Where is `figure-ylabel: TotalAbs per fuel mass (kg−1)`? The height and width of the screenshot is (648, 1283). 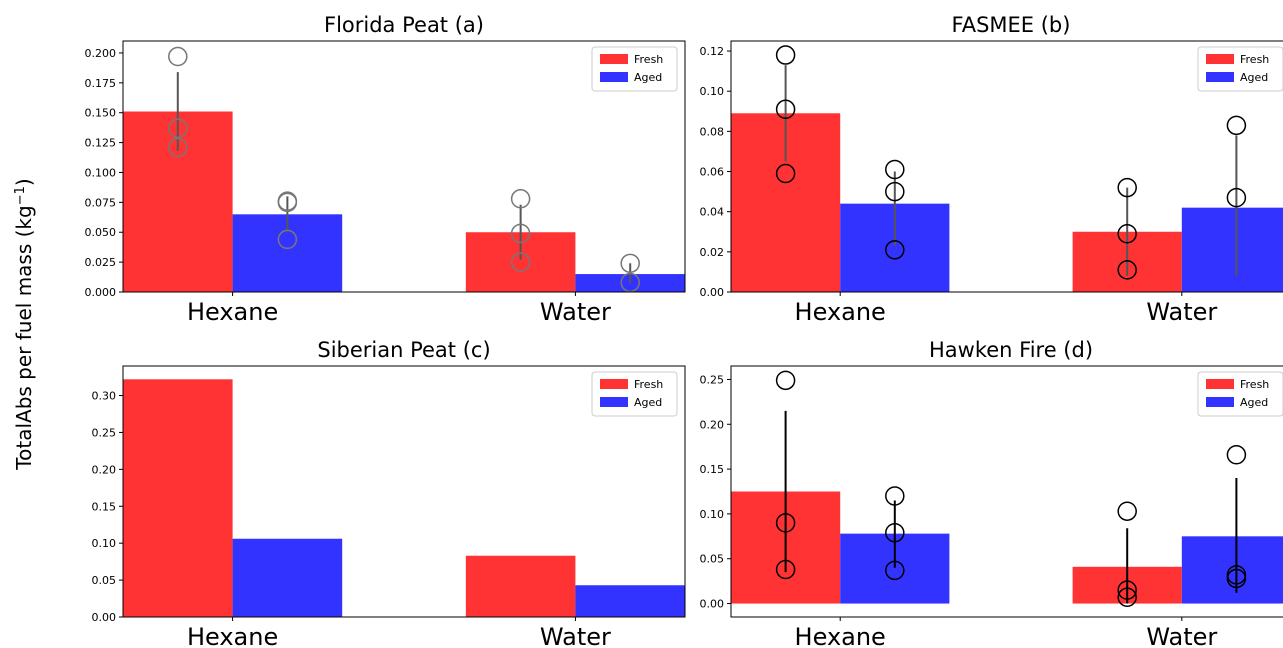
figure-ylabel: TotalAbs per fuel mass (kg−1) is located at coordinates (24, 324).